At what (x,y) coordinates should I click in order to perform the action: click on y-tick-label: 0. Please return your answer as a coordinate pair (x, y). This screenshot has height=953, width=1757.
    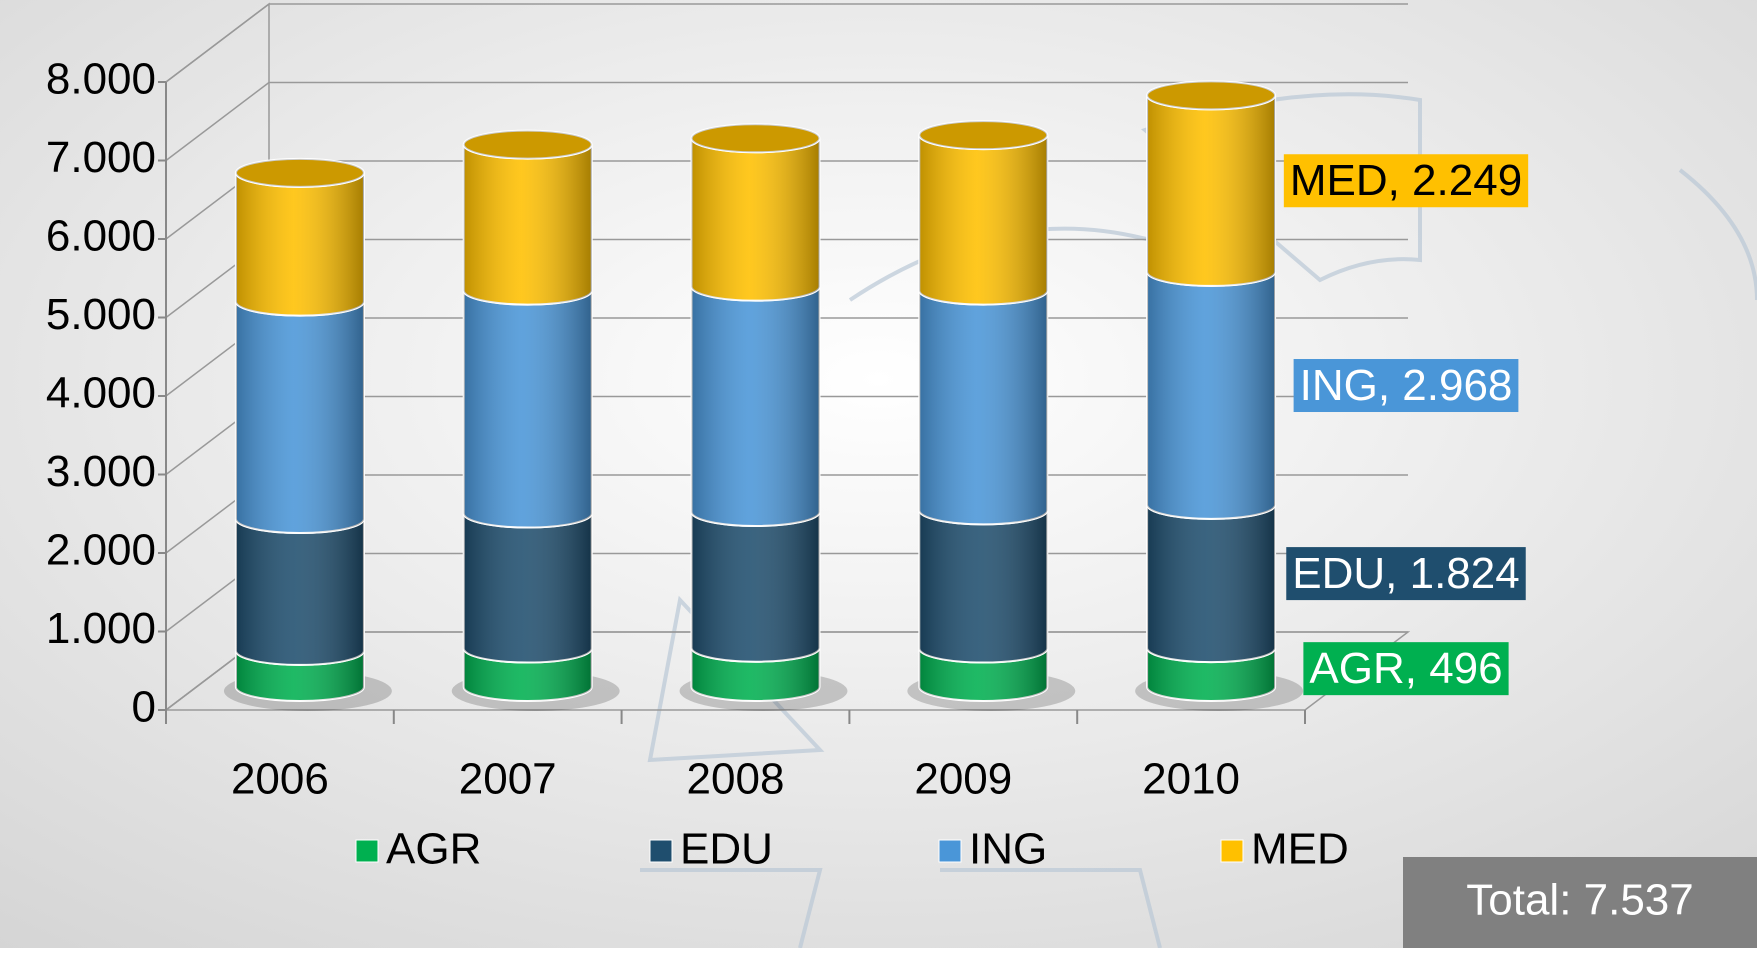
    Looking at the image, I should click on (144, 707).